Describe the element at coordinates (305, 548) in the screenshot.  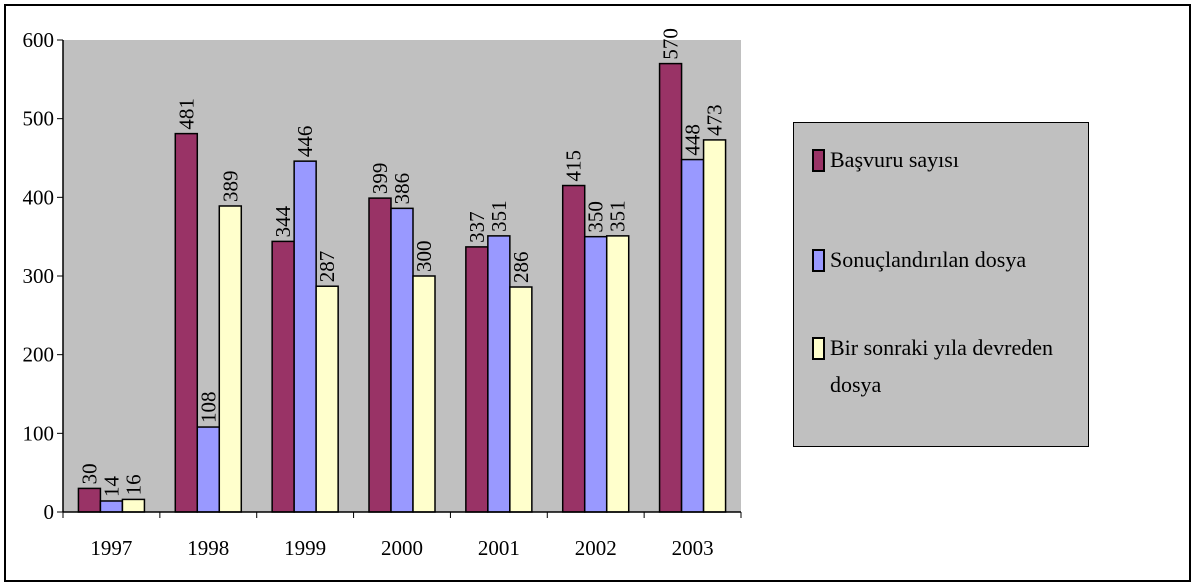
I see `x-tick-label-1999: 1999` at that location.